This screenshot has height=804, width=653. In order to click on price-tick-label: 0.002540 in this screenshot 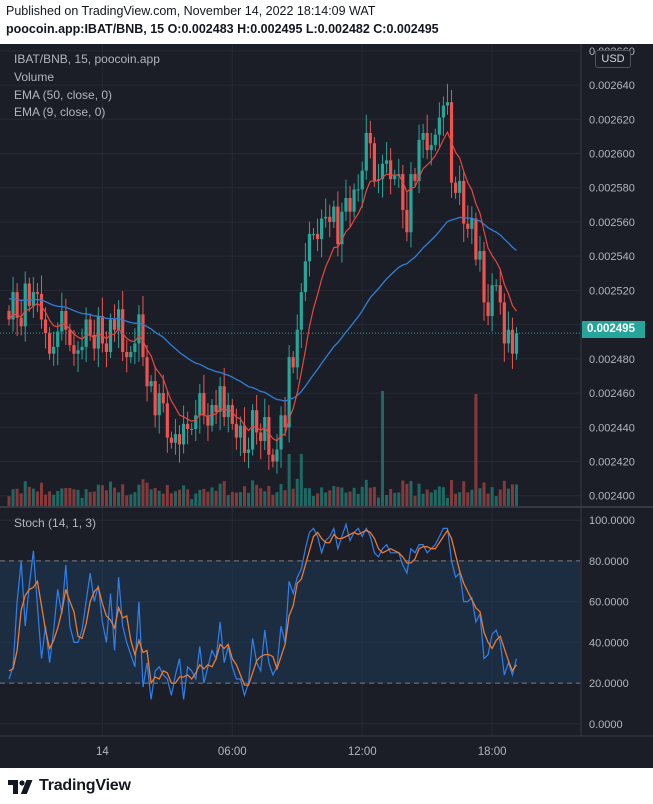, I will do `click(612, 257)`.